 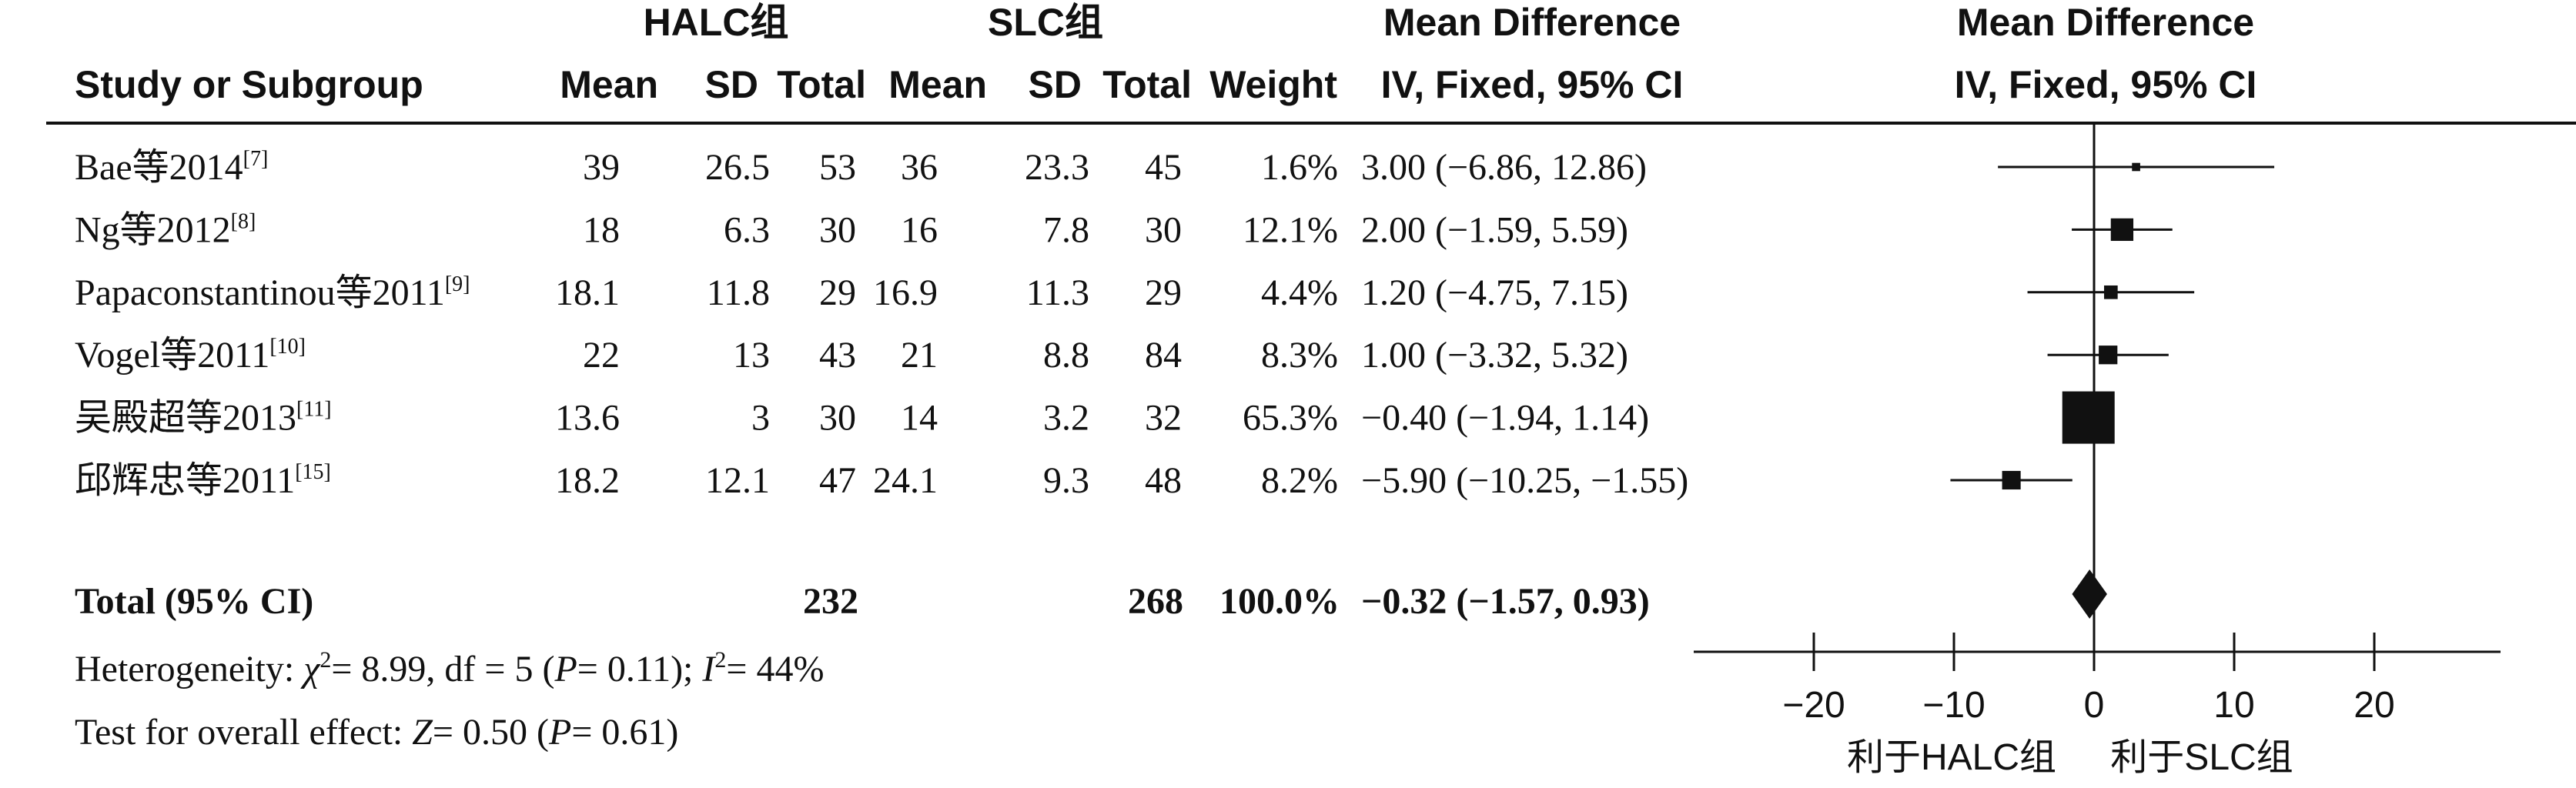 I want to click on sd-halc: 3, so click(x=761, y=418).